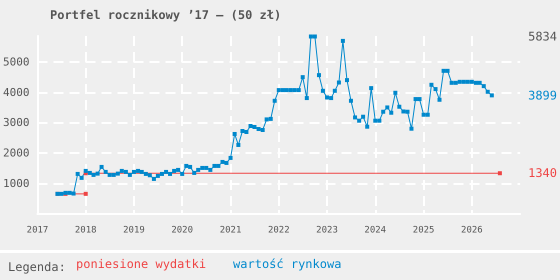 This screenshot has width=560, height=280. I want to click on x-tick-label: 2021, so click(231, 231).